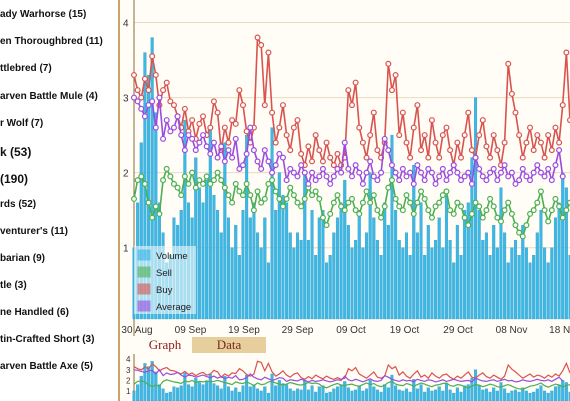  What do you see at coordinates (22, 123) in the screenshot?
I see `sidebar-item: r Wolf (7)` at bounding box center [22, 123].